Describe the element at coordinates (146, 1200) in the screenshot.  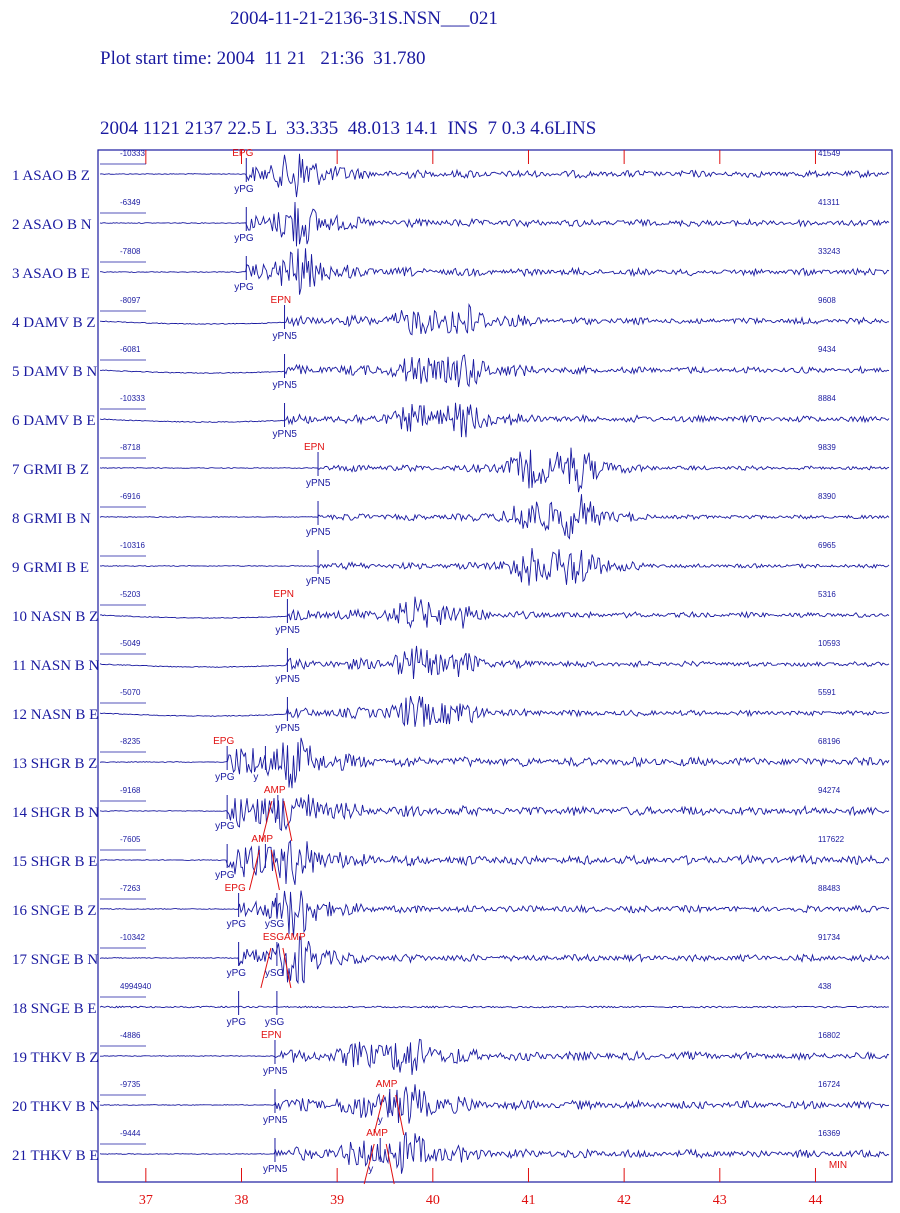
I see `tick-label: 37` at that location.